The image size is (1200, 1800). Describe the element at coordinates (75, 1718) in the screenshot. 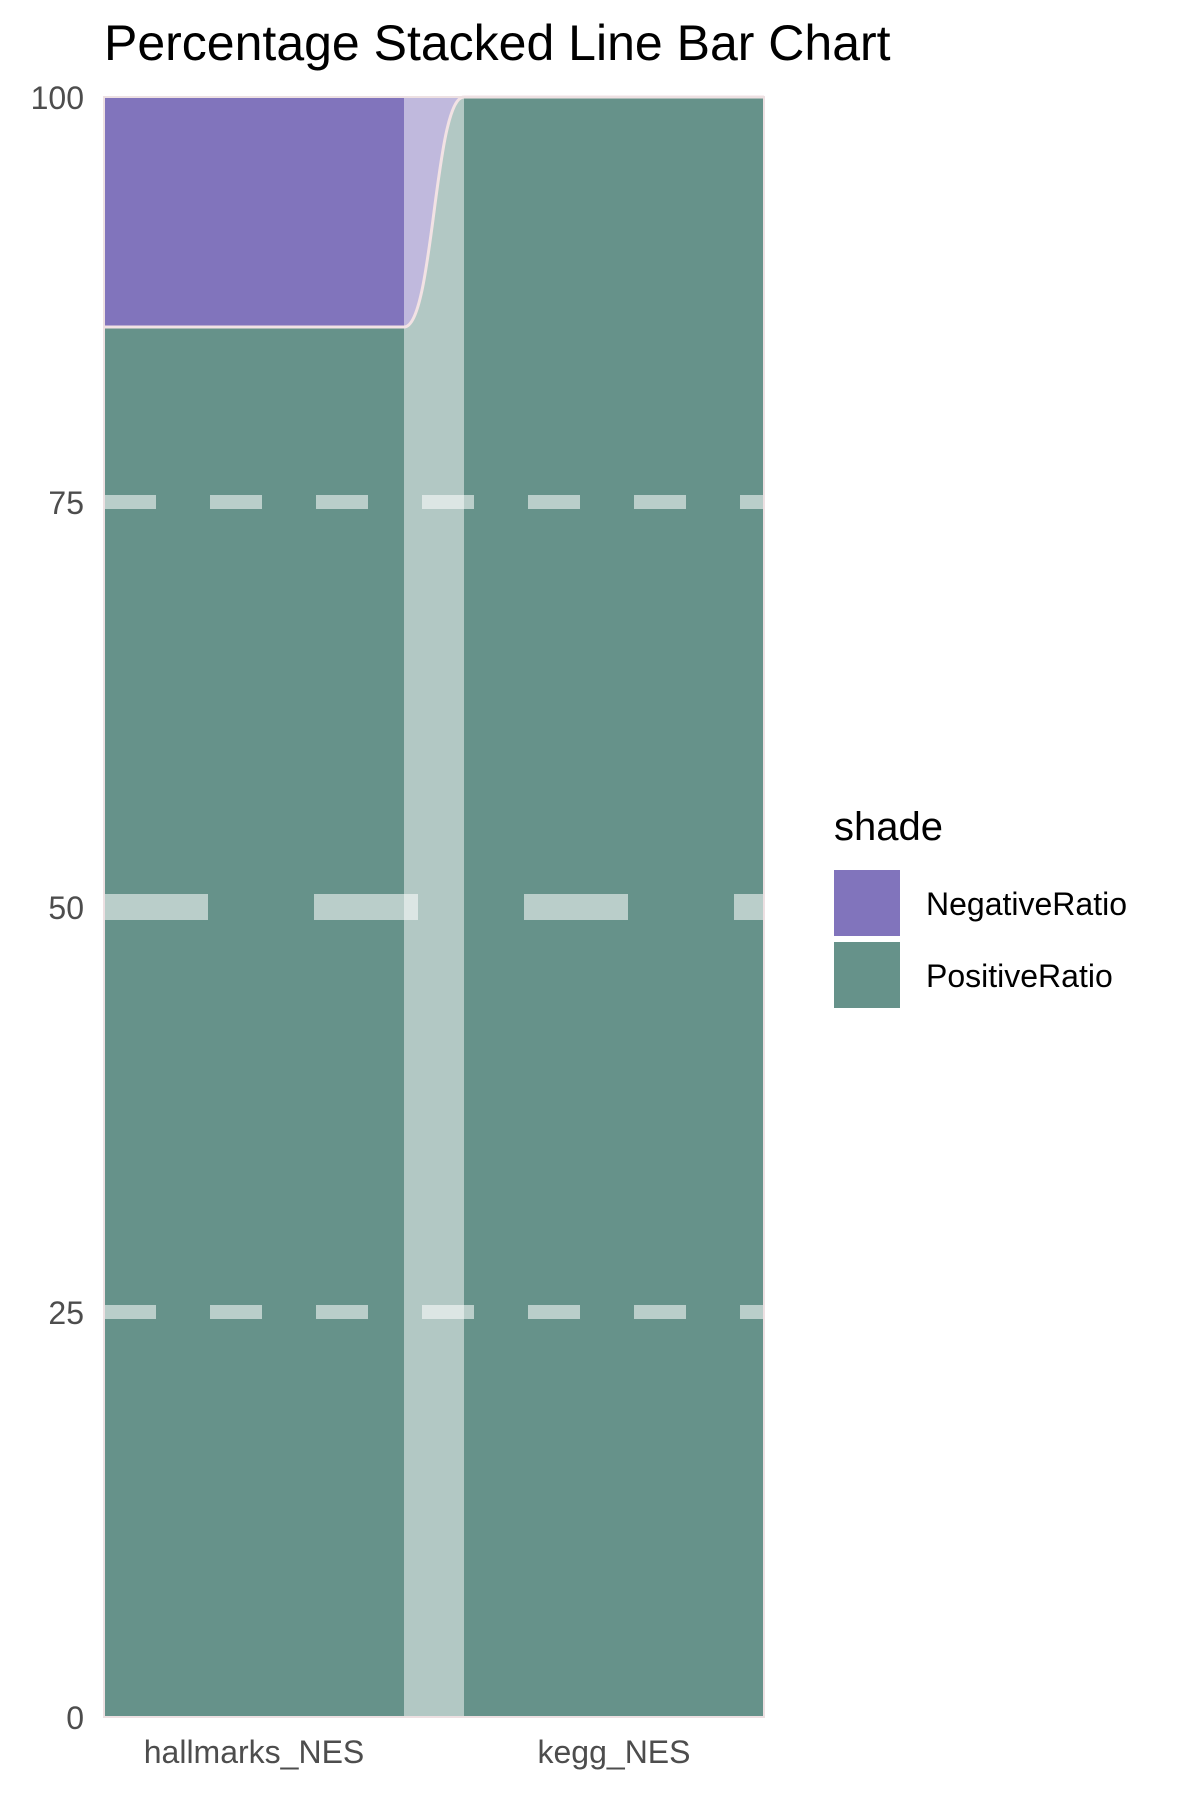

I see `y-tick-label: 0` at that location.